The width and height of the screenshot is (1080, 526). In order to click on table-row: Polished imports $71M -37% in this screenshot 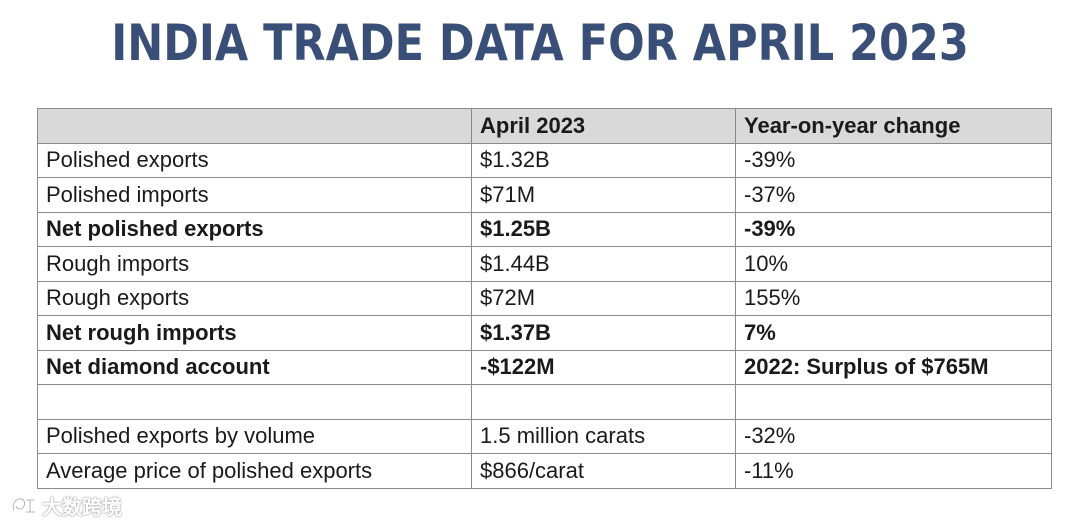, I will do `click(544, 195)`.